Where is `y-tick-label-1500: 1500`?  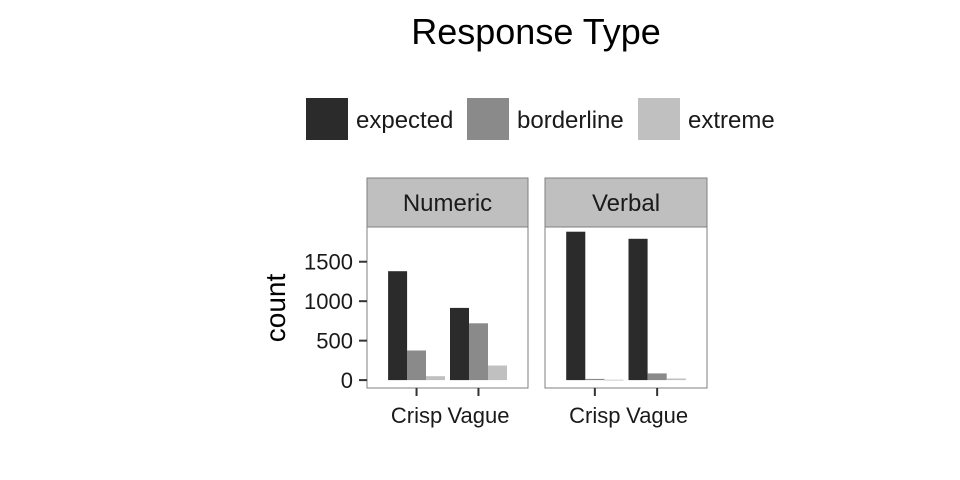 y-tick-label-1500: 1500 is located at coordinates (328, 262).